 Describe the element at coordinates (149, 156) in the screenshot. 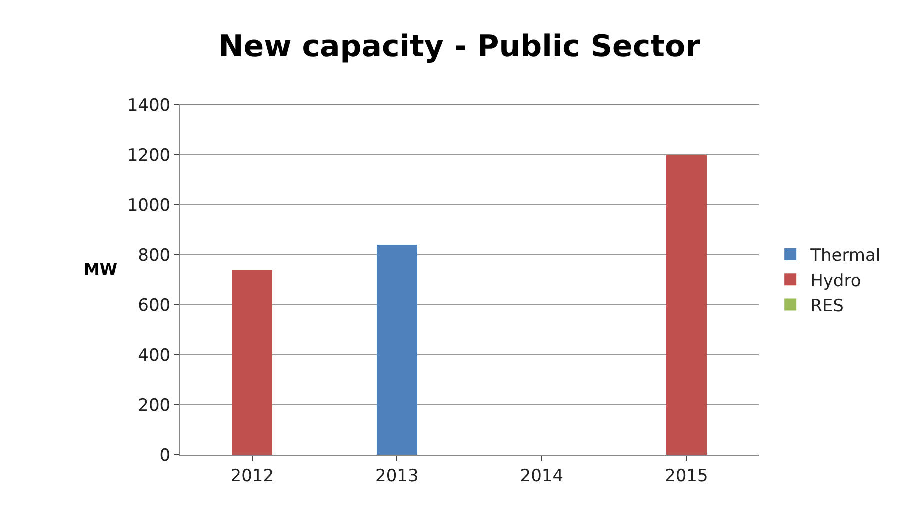

I see `y-tick-label: 1200` at that location.